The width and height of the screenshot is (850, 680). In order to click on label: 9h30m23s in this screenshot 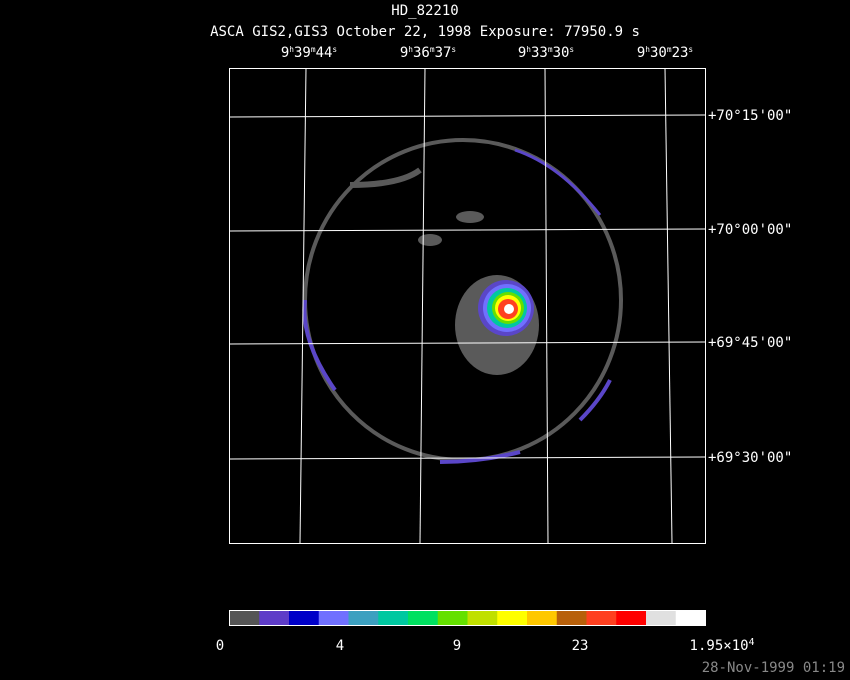, I will do `click(665, 53)`.